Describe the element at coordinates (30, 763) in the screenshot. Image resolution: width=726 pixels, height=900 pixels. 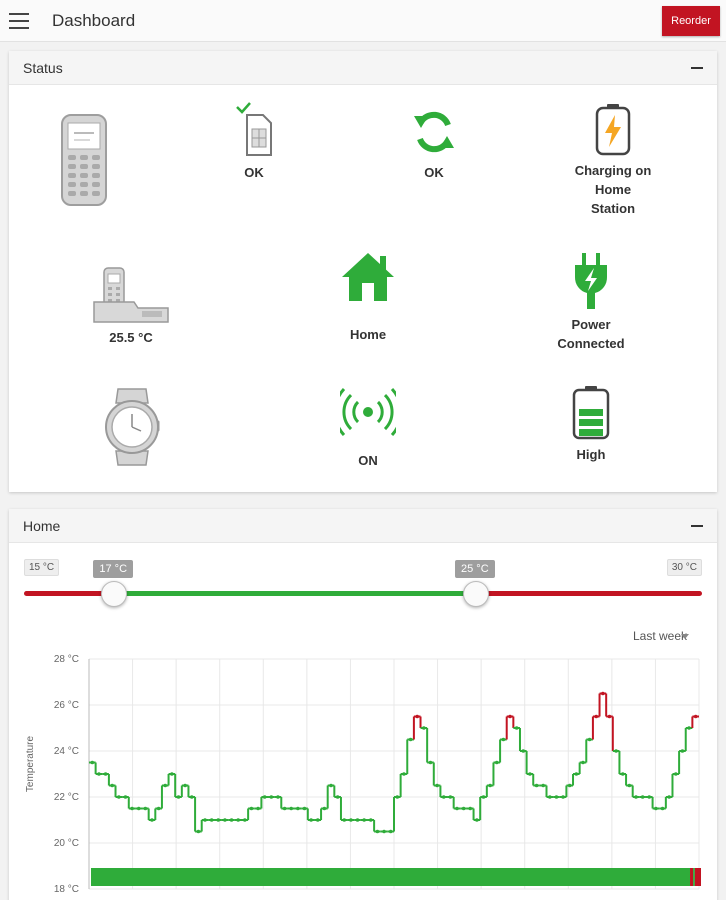
I see `y-axis-label: Temperature` at that location.